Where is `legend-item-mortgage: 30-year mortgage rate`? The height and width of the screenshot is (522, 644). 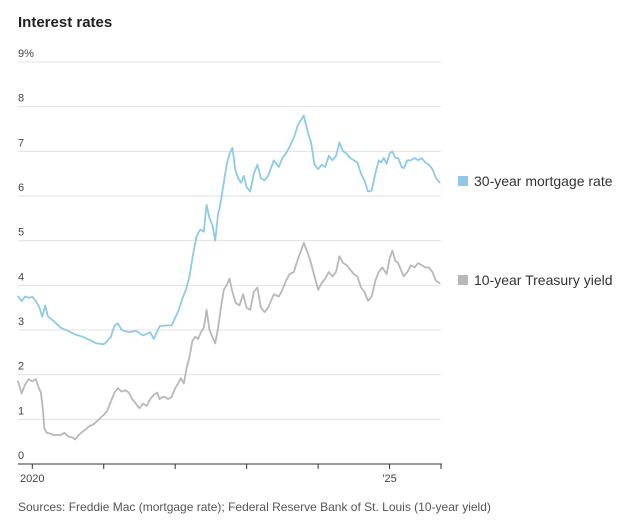 legend-item-mortgage: 30-year mortgage rate is located at coordinates (535, 181).